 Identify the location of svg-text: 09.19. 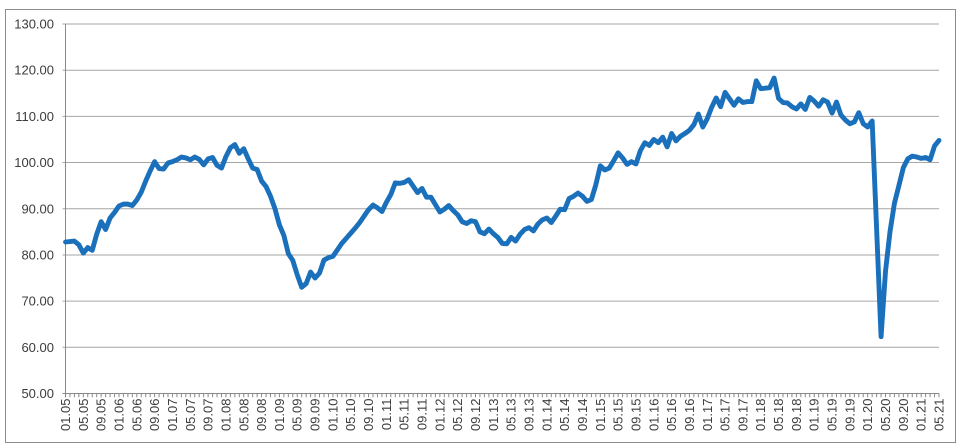
(849, 415).